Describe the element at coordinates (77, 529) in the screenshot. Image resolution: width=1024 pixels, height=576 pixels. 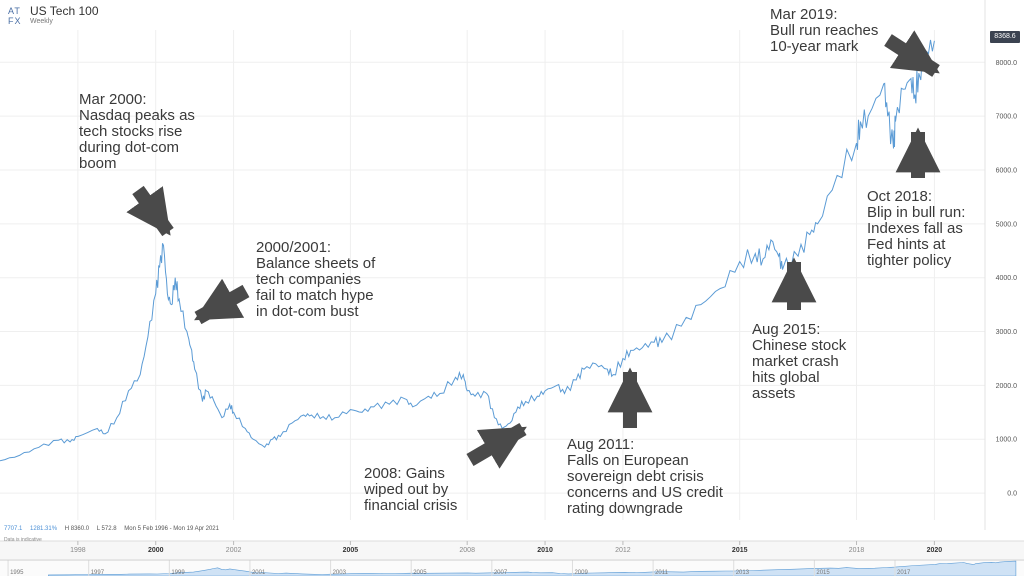
I see `stat-high: H 8360.0` at that location.